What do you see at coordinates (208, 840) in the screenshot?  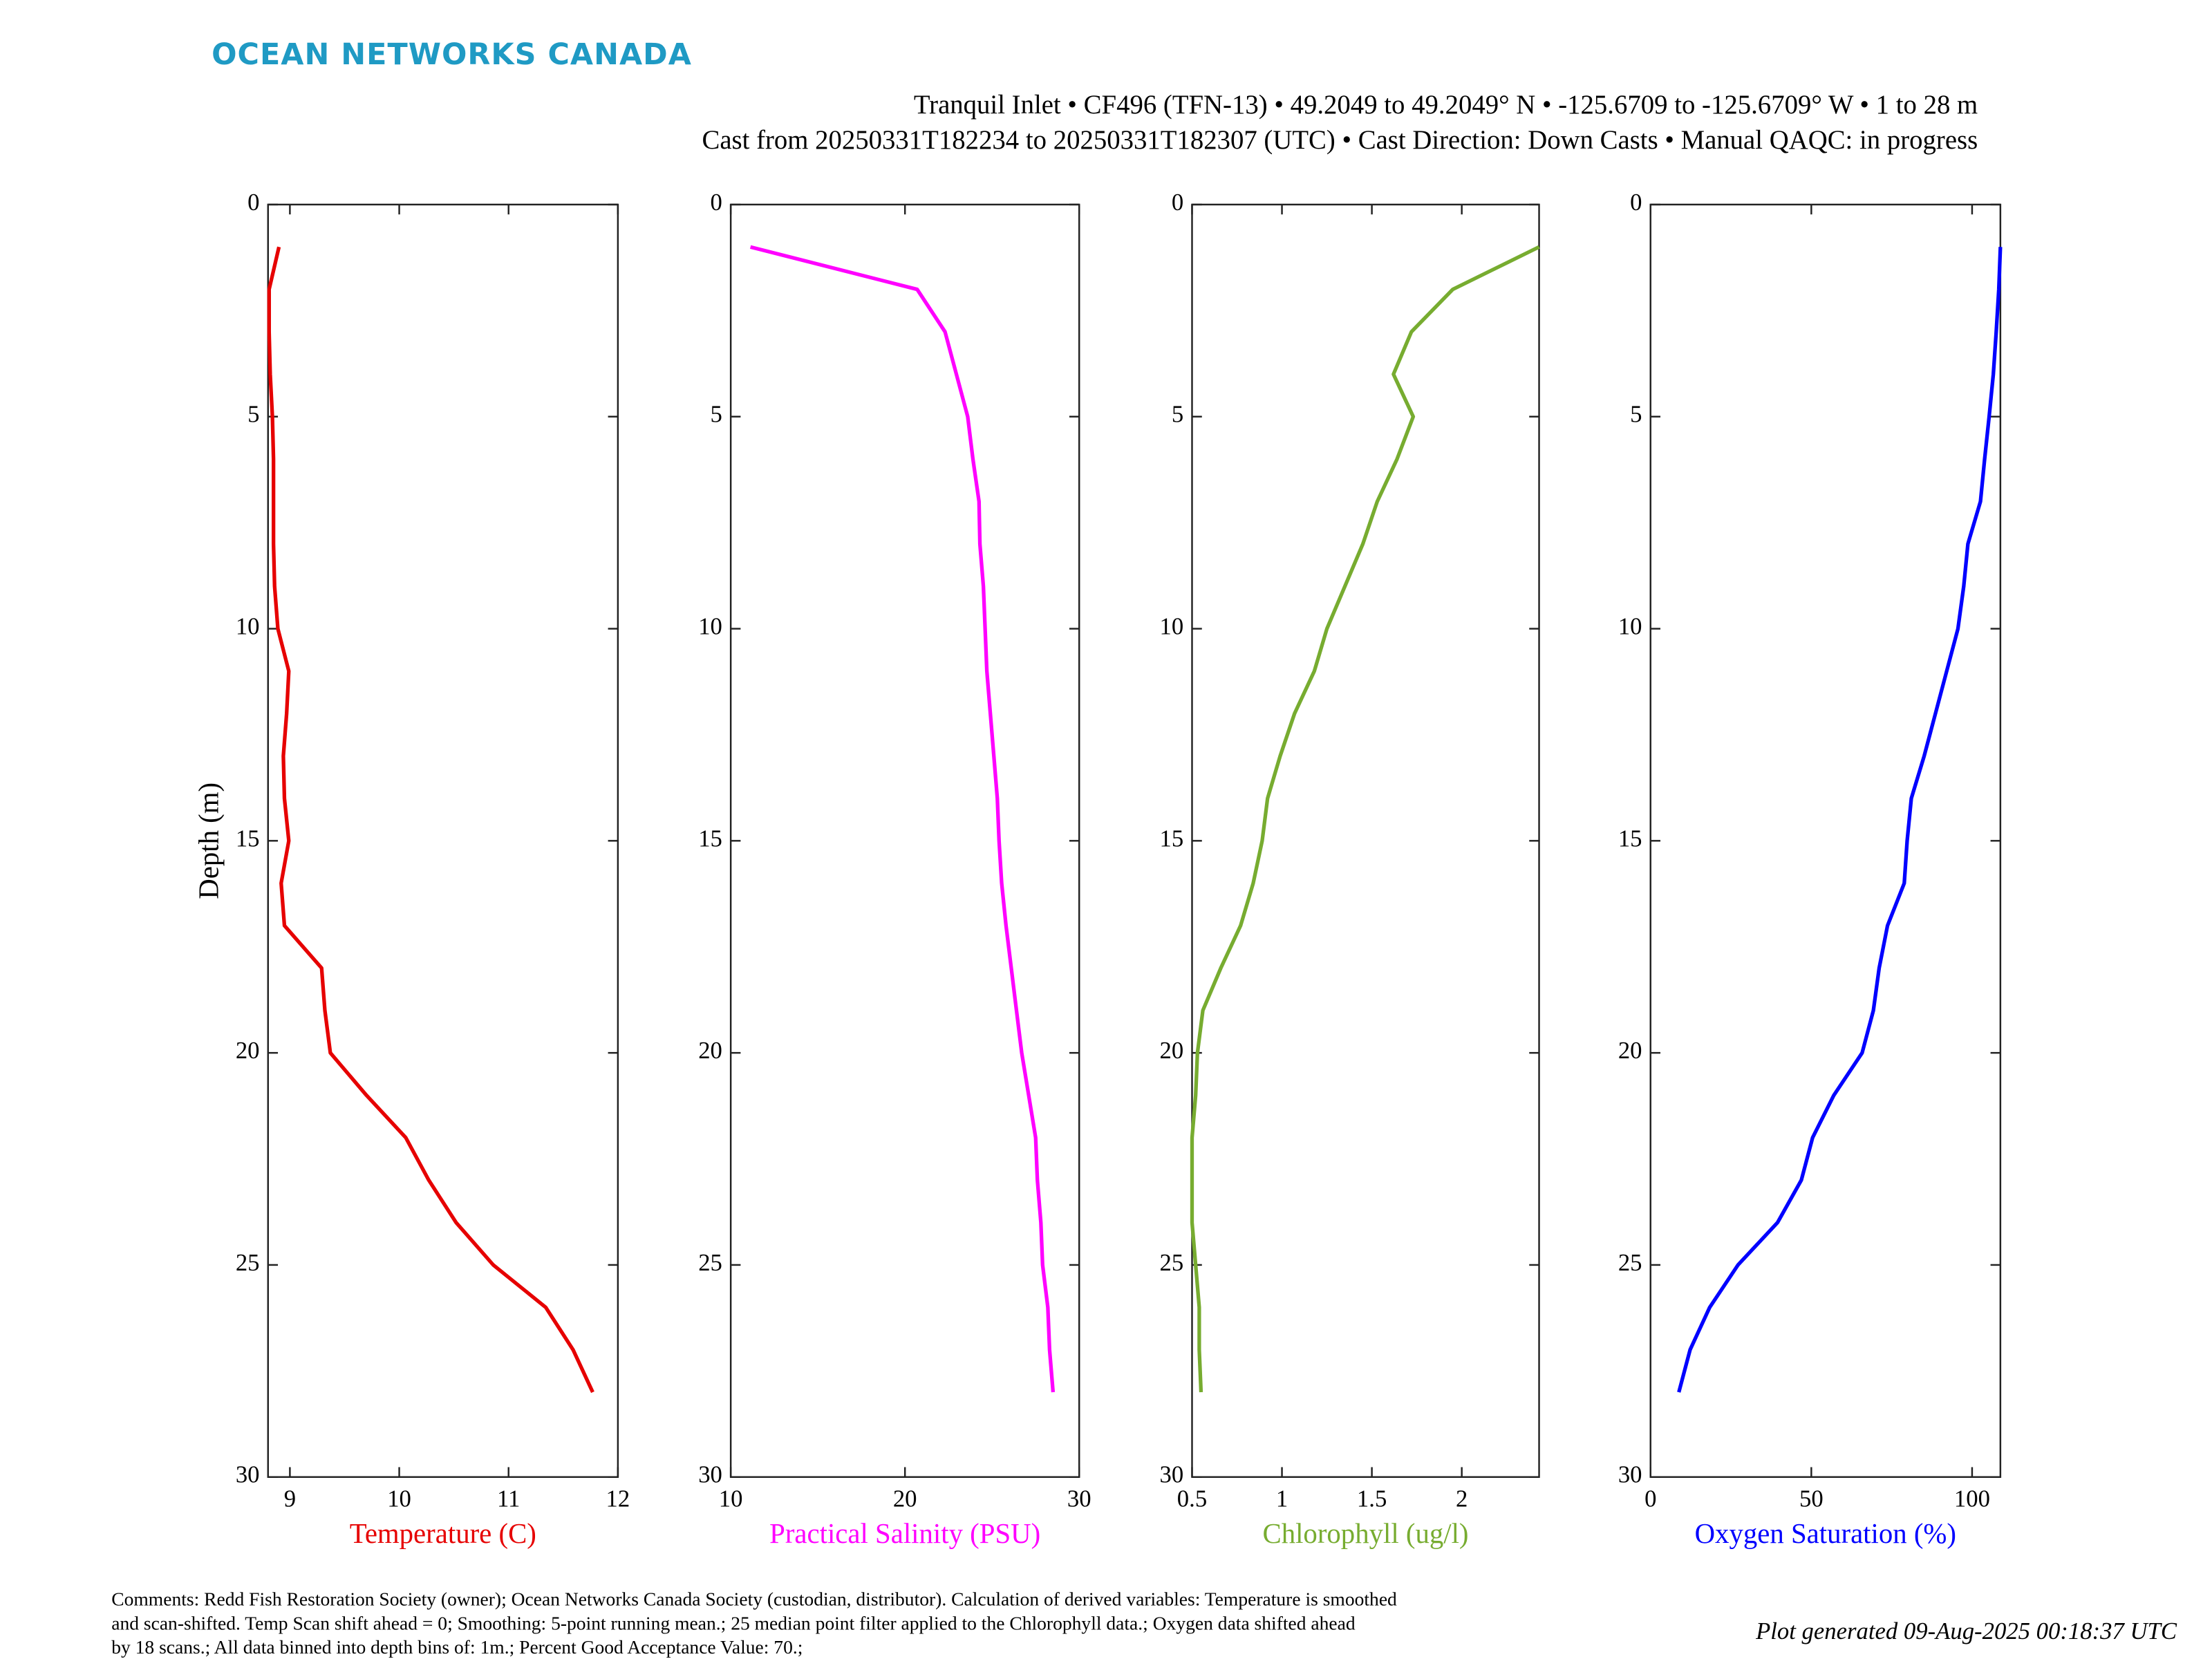 I see `y-axis-label: Depth (m)` at bounding box center [208, 840].